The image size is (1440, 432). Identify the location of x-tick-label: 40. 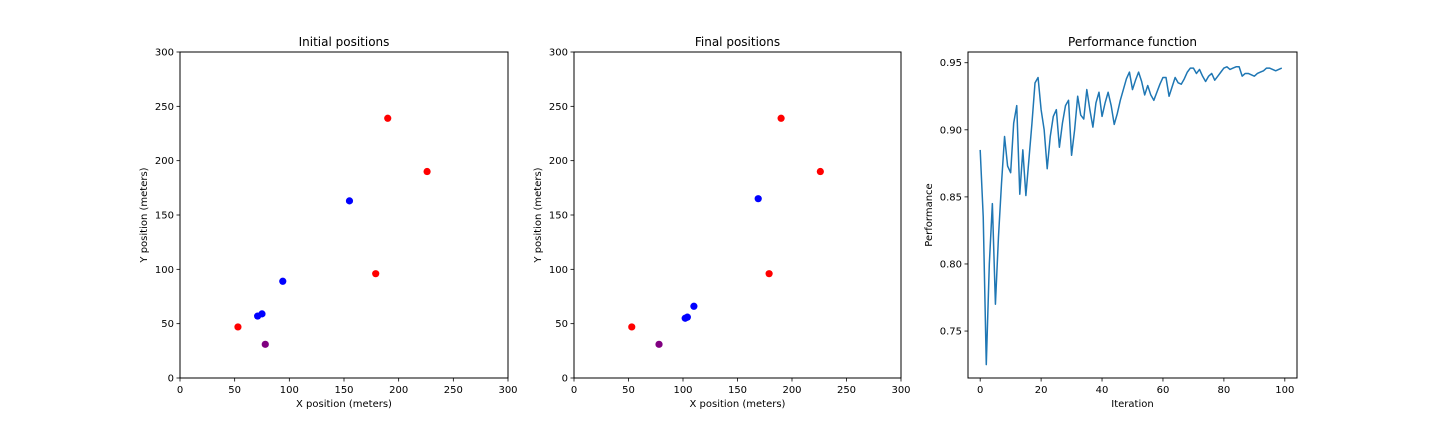
(1102, 390).